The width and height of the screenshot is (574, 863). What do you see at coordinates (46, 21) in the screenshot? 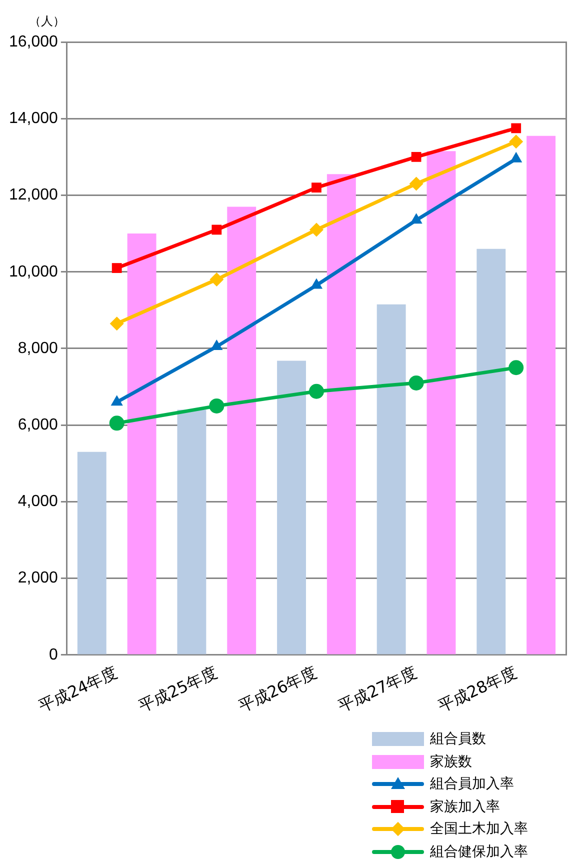
I see `y-axis-title: （人）` at bounding box center [46, 21].